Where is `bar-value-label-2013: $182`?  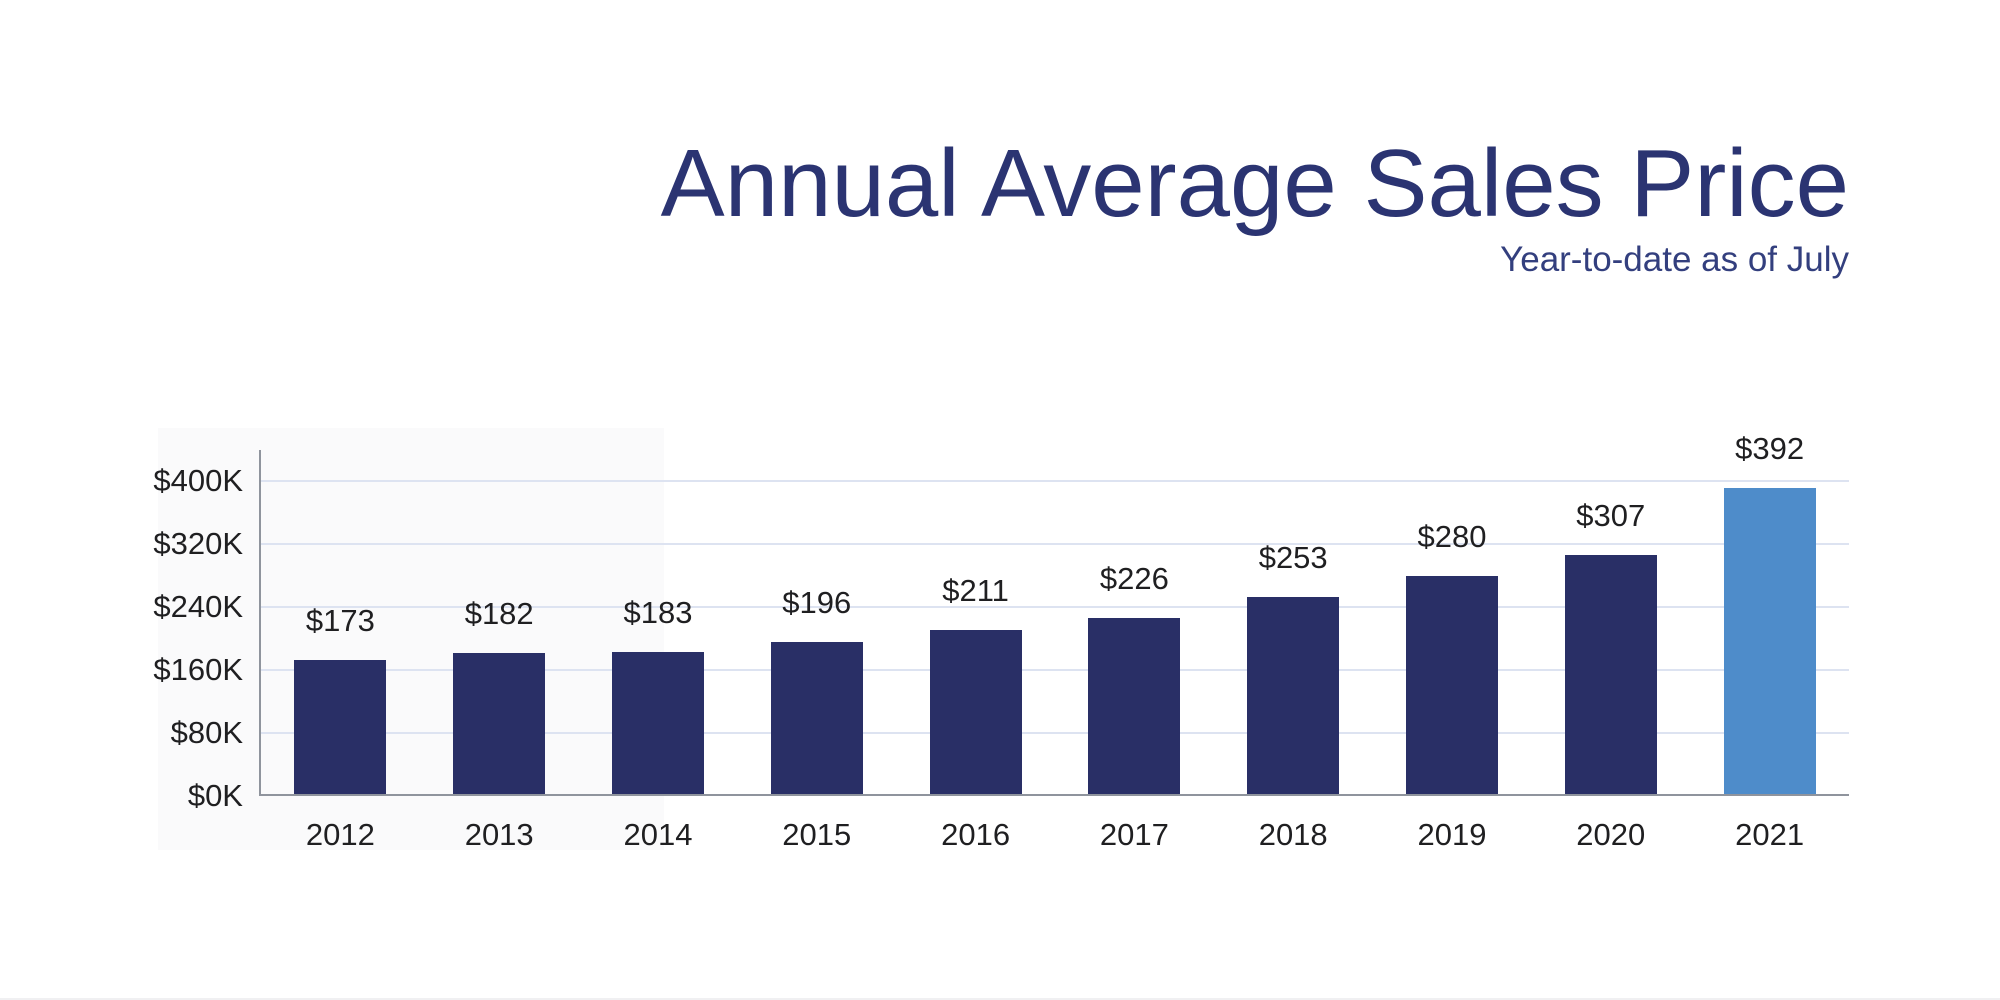 bar-value-label-2013: $182 is located at coordinates (499, 613).